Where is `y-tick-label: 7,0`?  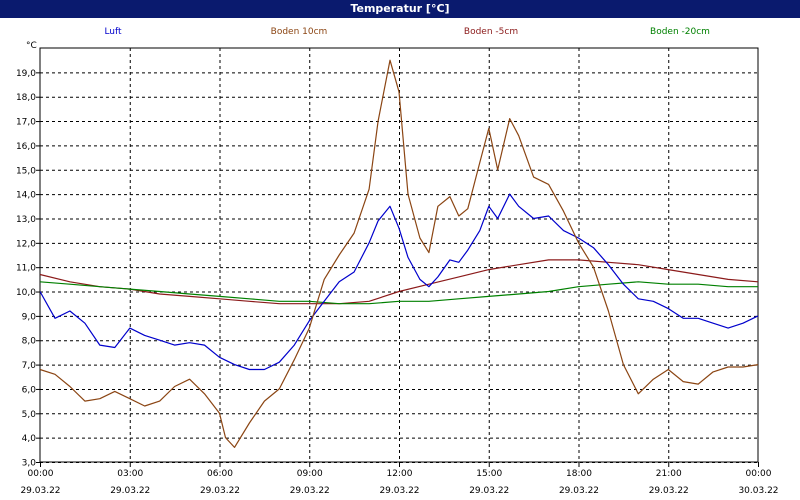
y-tick-label: 7,0 is located at coordinates (29, 366).